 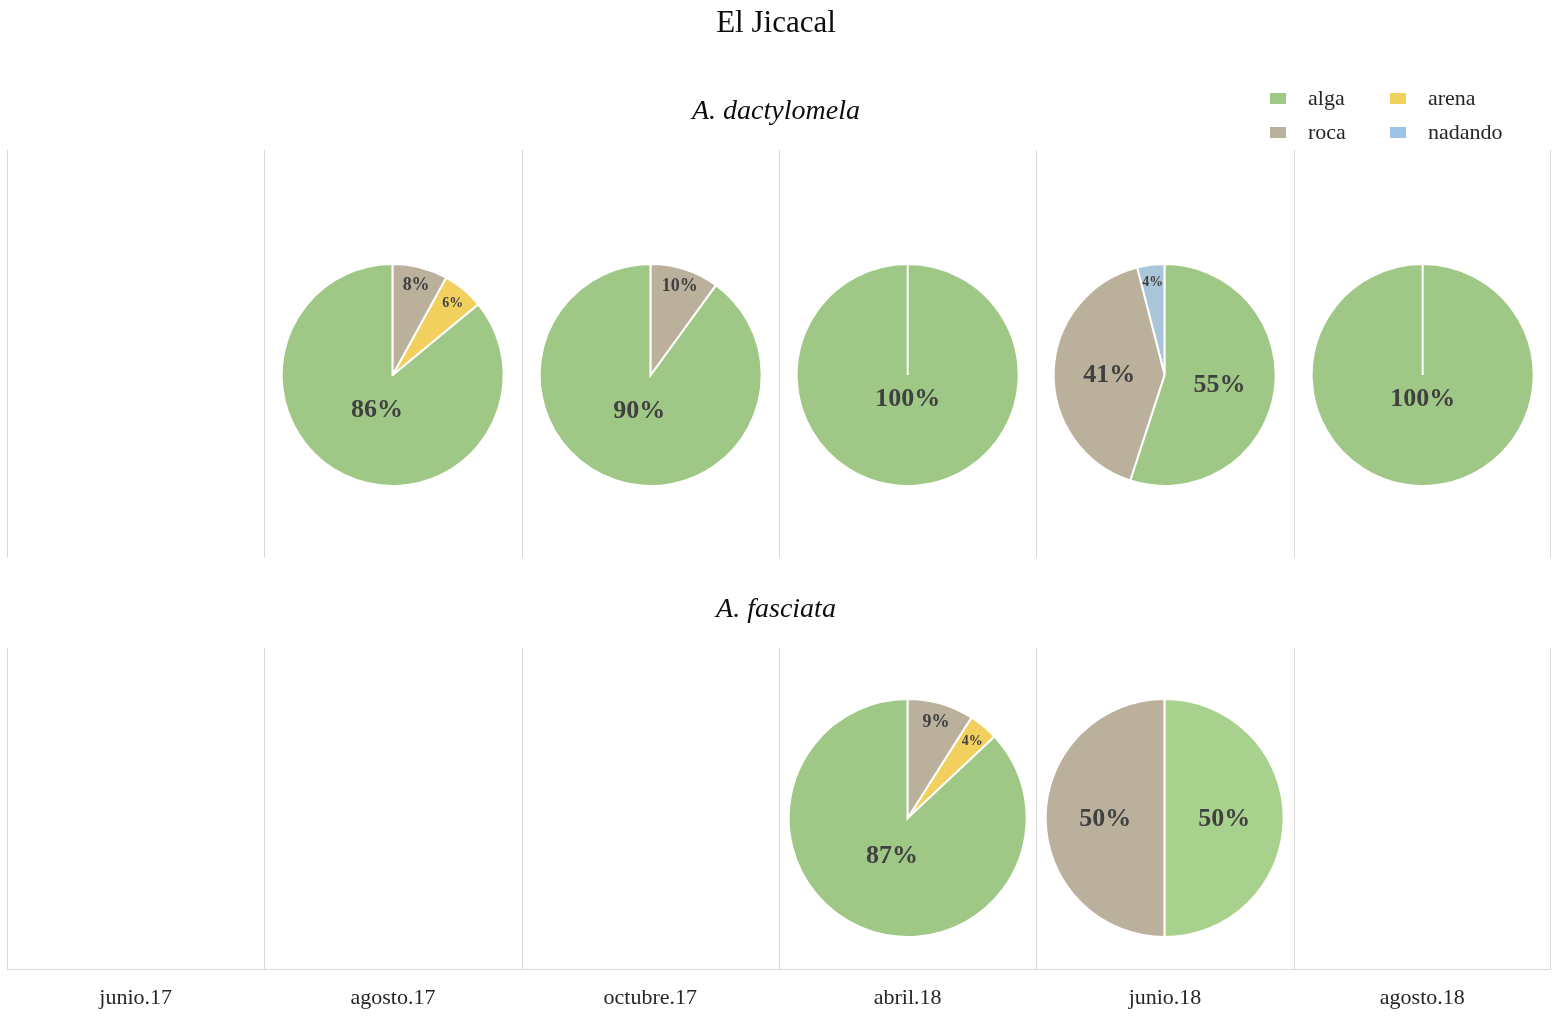 What do you see at coordinates (377, 408) in the screenshot?
I see `data-label: 86%` at bounding box center [377, 408].